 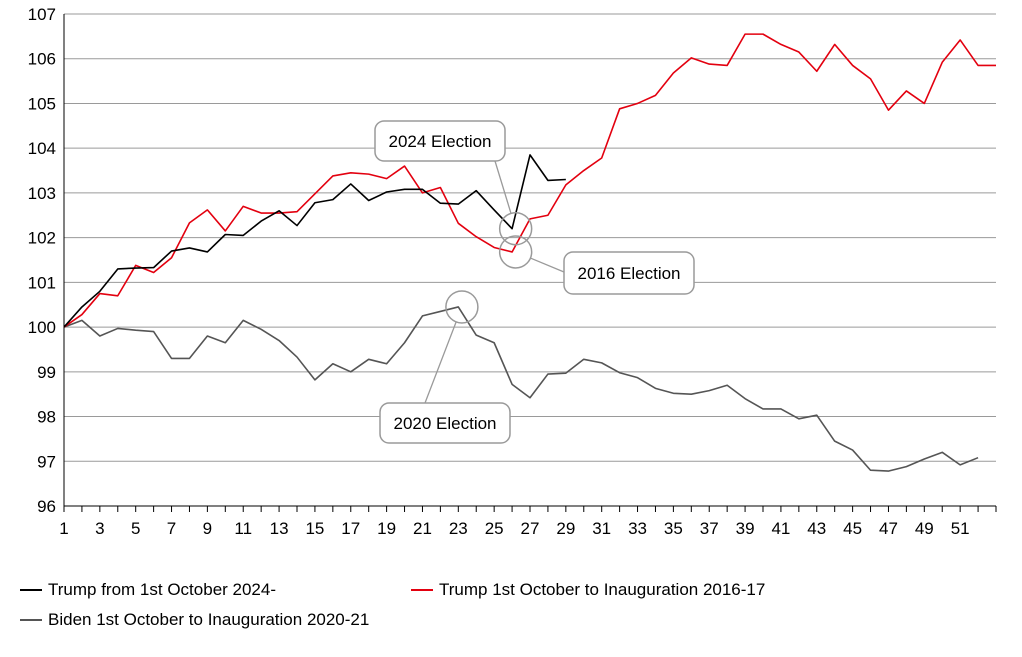 I want to click on callout-2016-election-circle, so click(x=515, y=252).